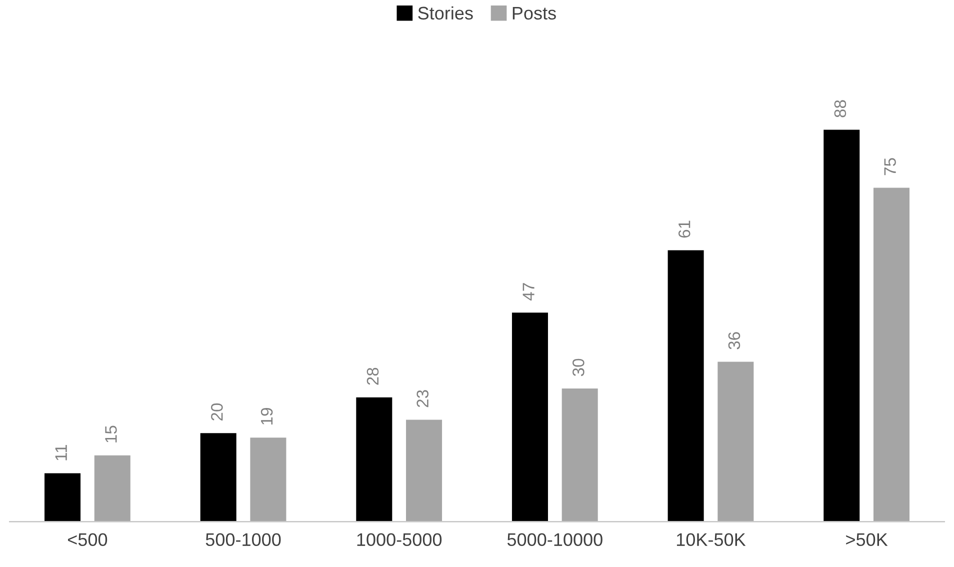  What do you see at coordinates (399, 539) in the screenshot?
I see `x-tick-label: 1000-5000` at bounding box center [399, 539].